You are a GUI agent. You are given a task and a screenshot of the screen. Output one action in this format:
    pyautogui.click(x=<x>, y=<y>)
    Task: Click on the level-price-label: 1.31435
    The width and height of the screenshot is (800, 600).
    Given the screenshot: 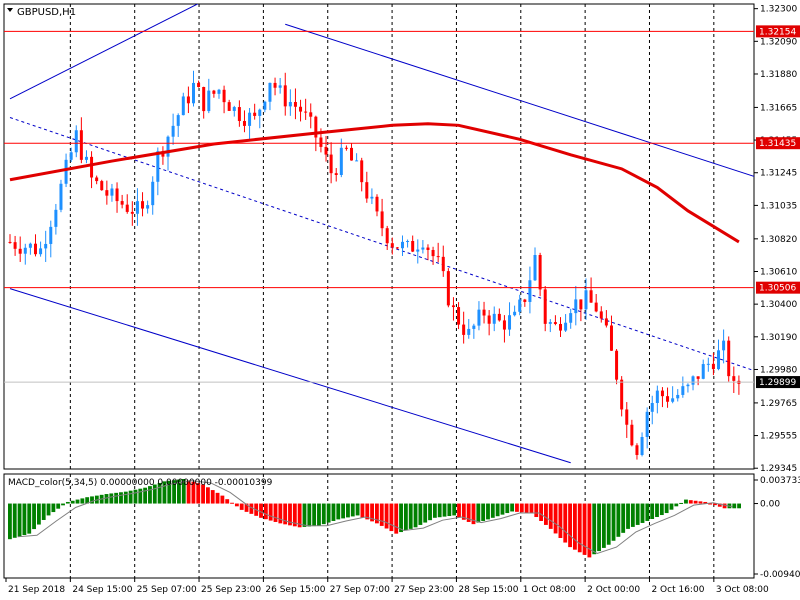 What is the action you would take?
    pyautogui.click(x=777, y=144)
    